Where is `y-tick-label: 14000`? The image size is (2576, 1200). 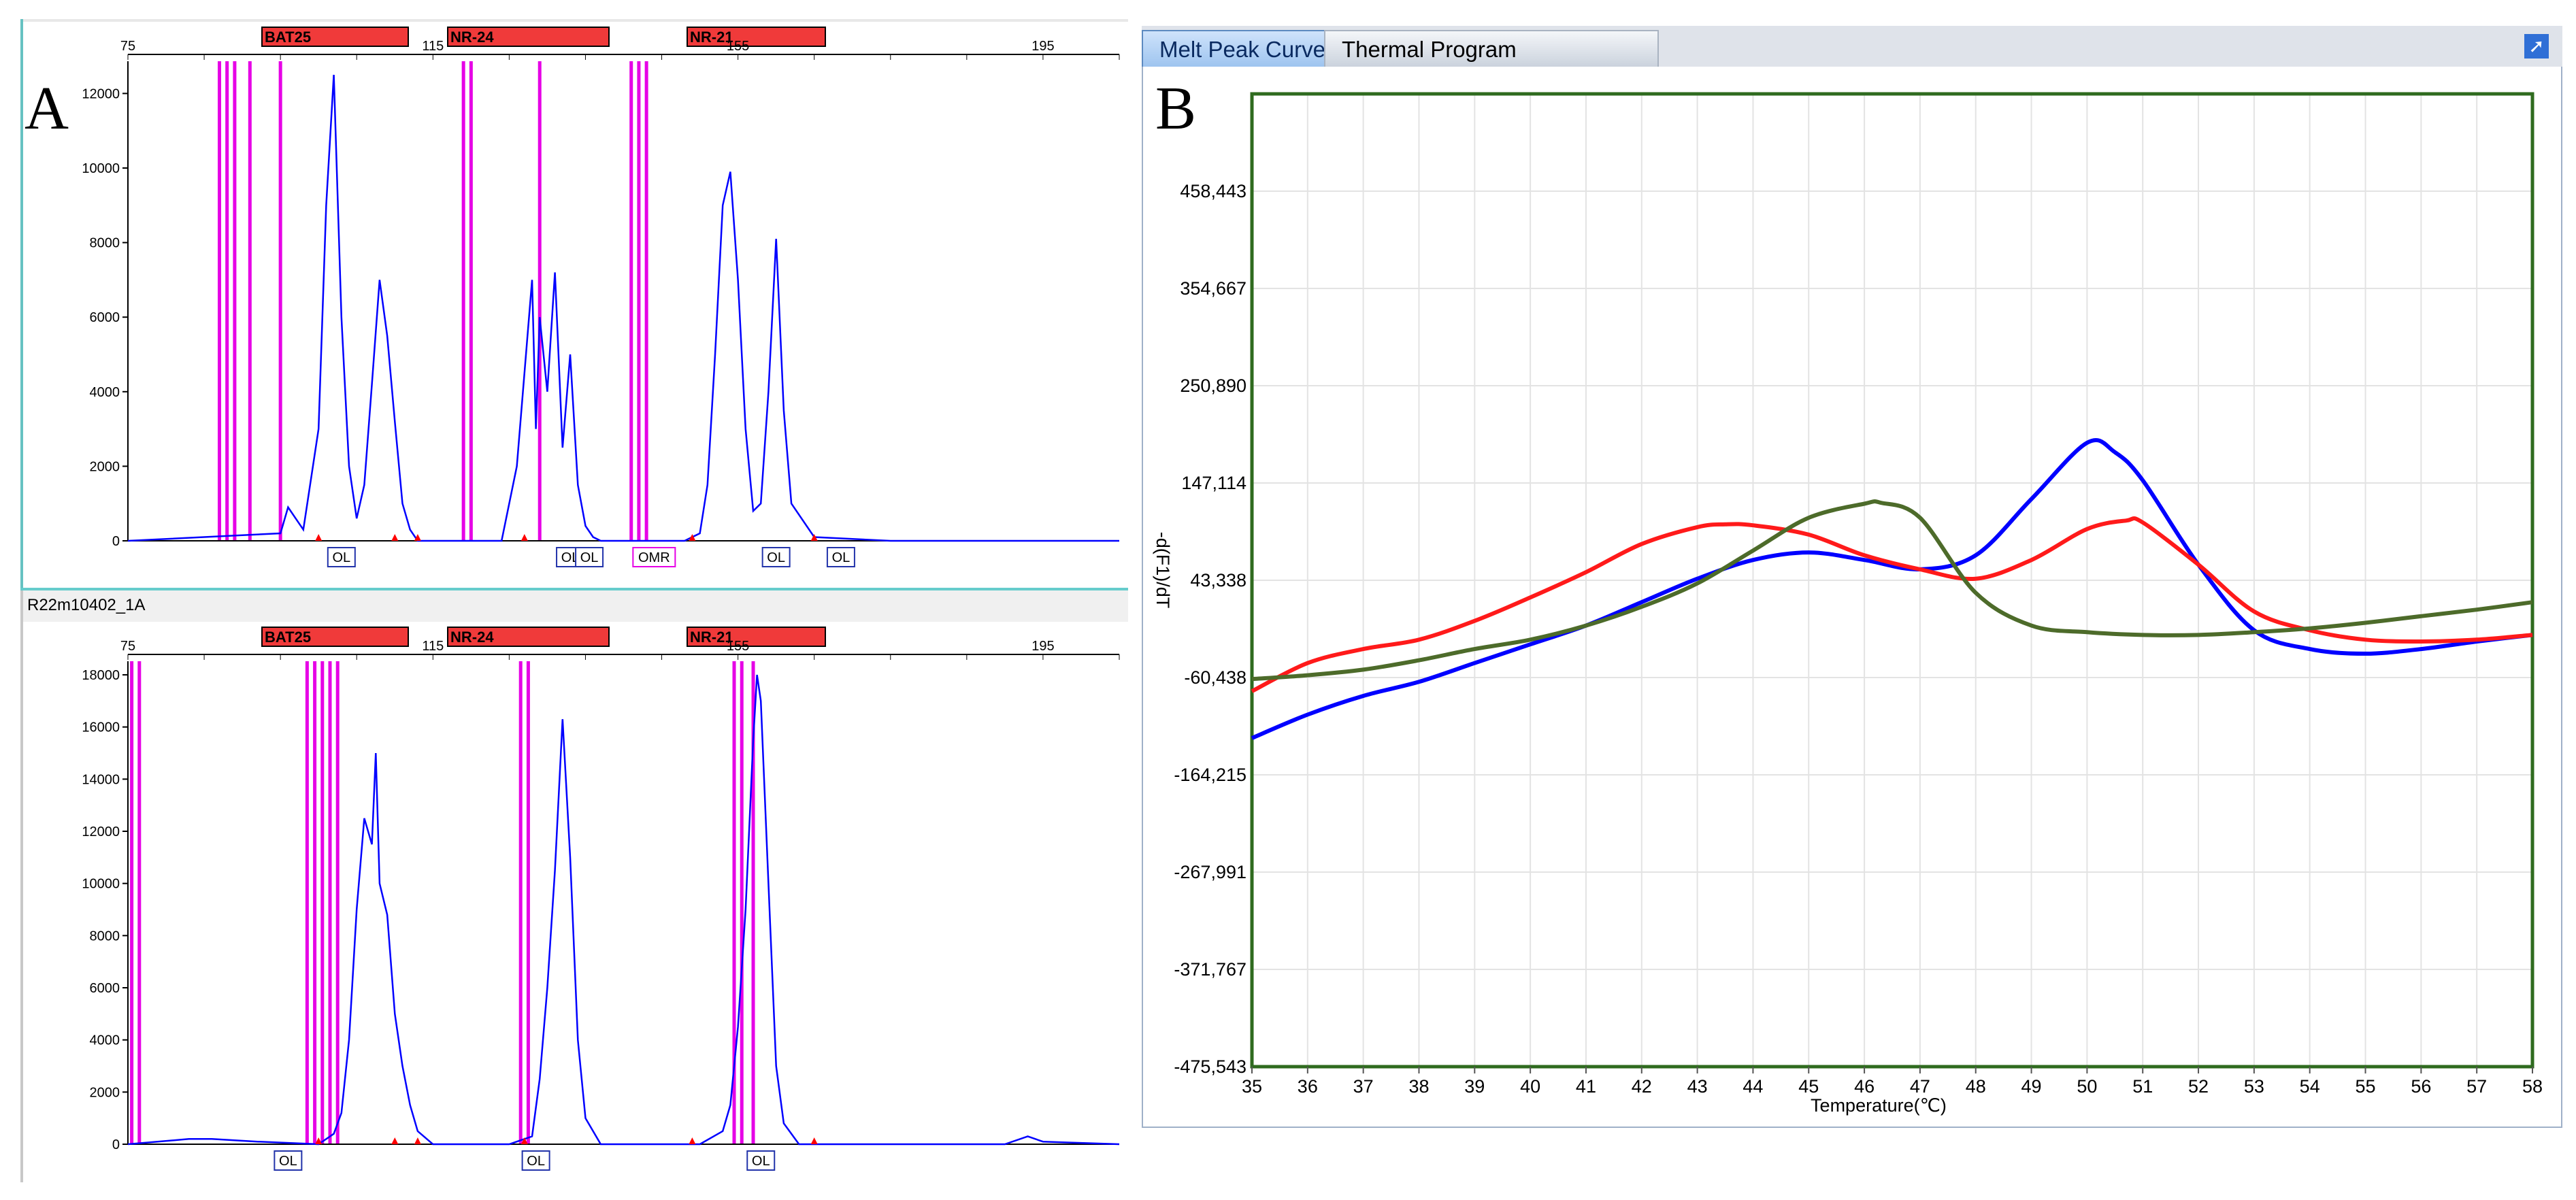
y-tick-label: 14000 is located at coordinates (101, 779).